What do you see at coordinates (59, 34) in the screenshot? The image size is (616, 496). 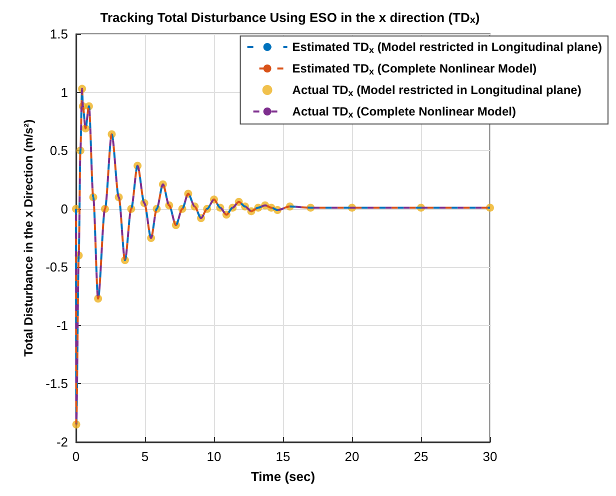 I see `y-tick-label: 1.5` at bounding box center [59, 34].